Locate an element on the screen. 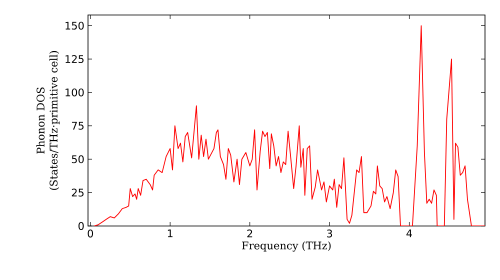 The height and width of the screenshot is (280, 500). x-axis-title: Frequency (THz) is located at coordinates (286, 246).